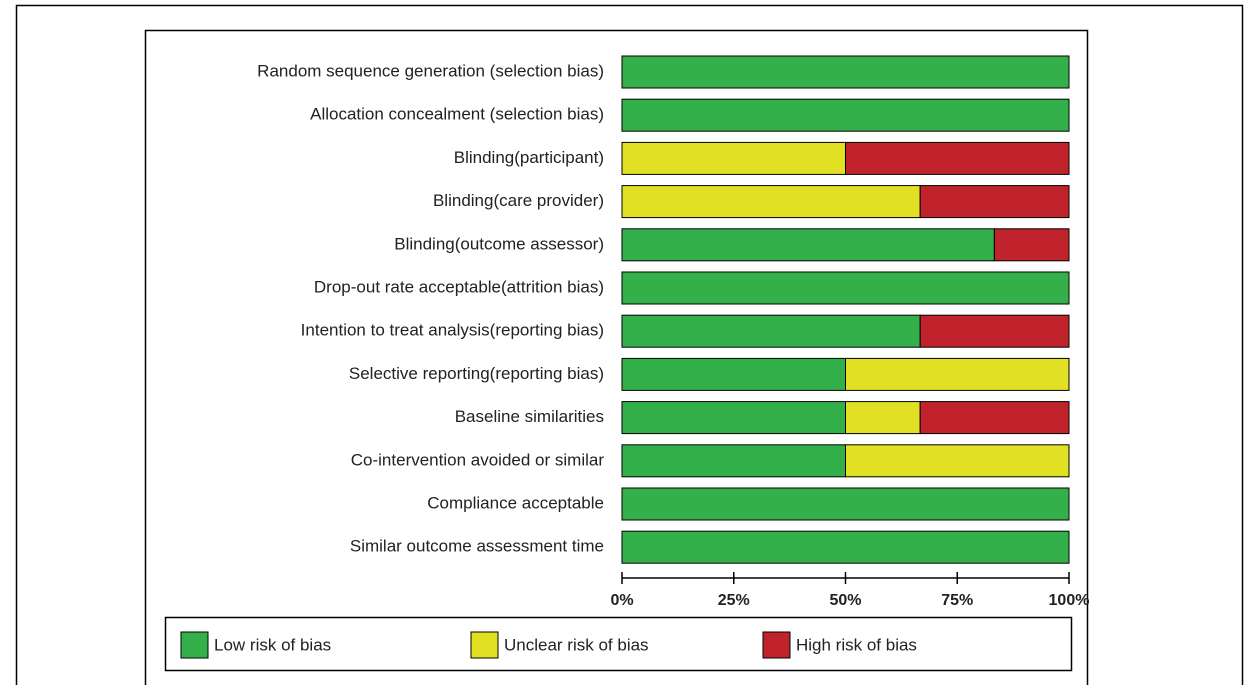 Image resolution: width=1259 pixels, height=685 pixels. I want to click on y-tick-label: Similar outcome assessment time, so click(477, 546).